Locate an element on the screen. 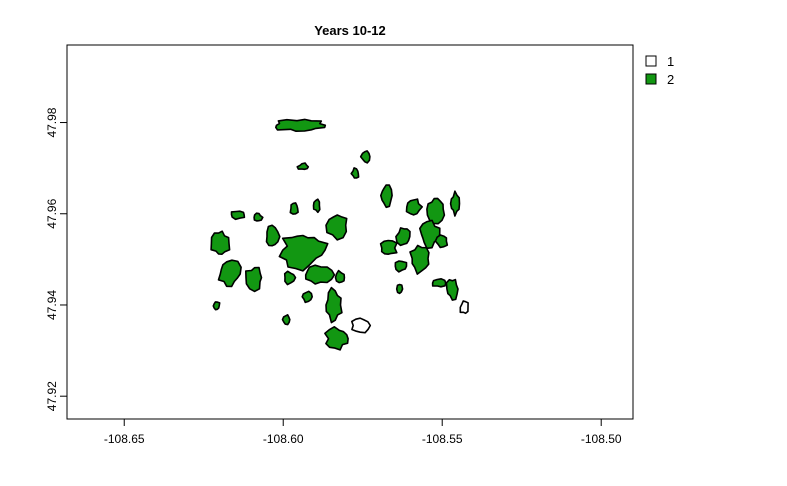 The image size is (787, 486). x-tick-label: -108.65 is located at coordinates (124, 439).